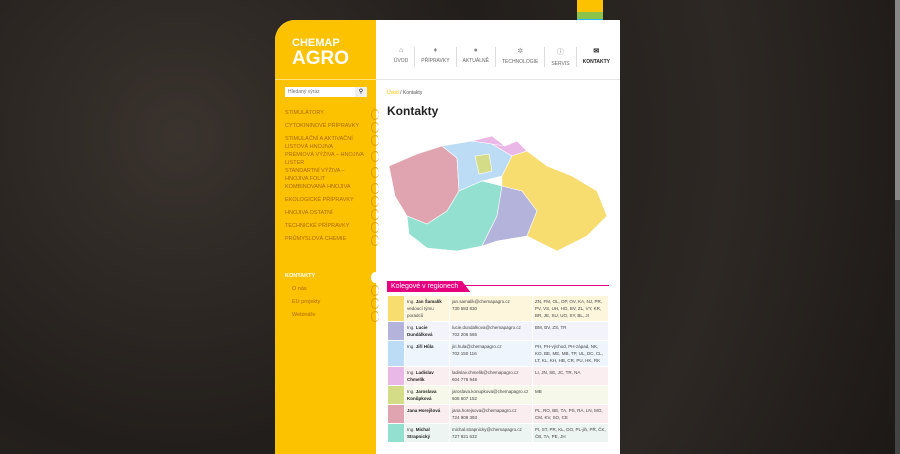 The height and width of the screenshot is (454, 900). Describe the element at coordinates (435, 50) in the screenshot. I see `drop-icon: ♦` at that location.